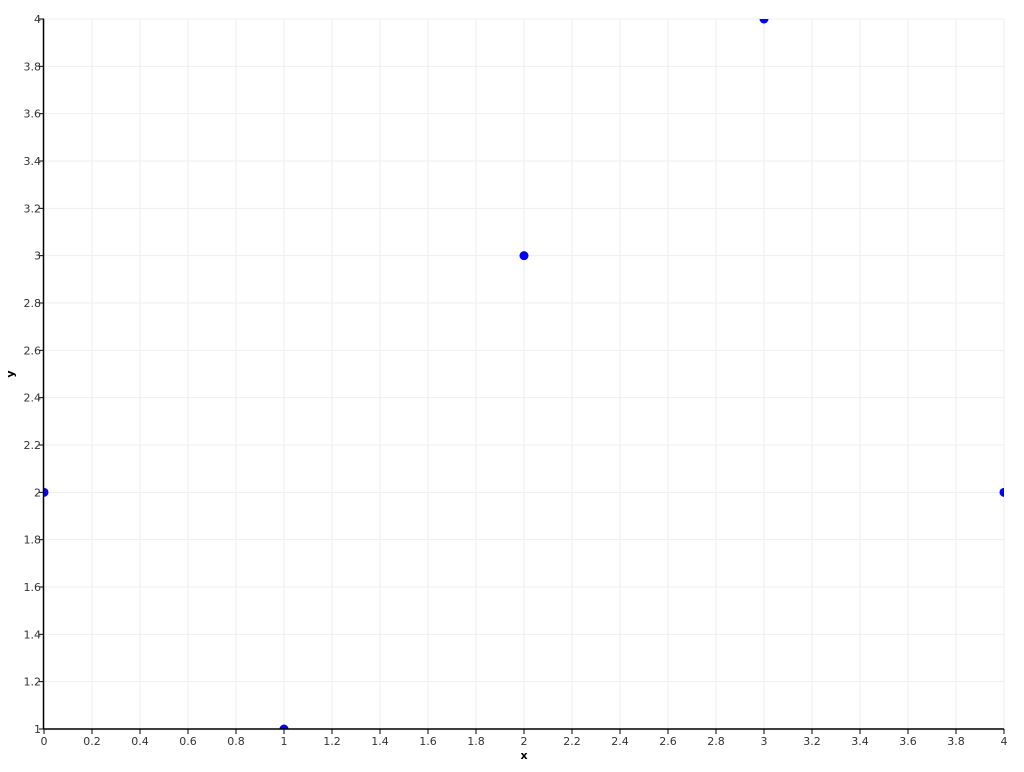 The height and width of the screenshot is (772, 1024). I want to click on x-tick-label: 3.4, so click(860, 741).